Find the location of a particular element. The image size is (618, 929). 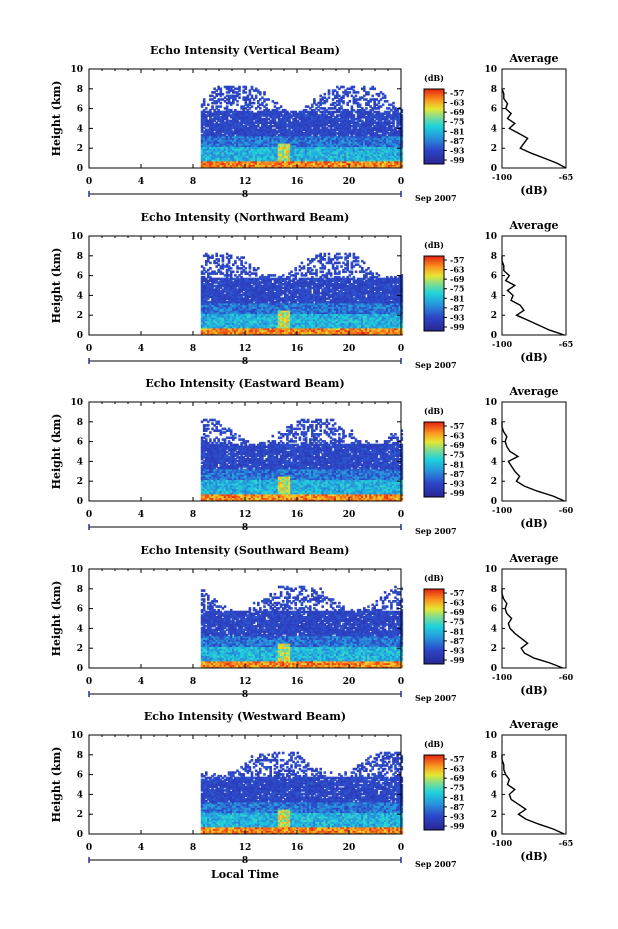

colorbar-step is located at coordinates (434, 158).